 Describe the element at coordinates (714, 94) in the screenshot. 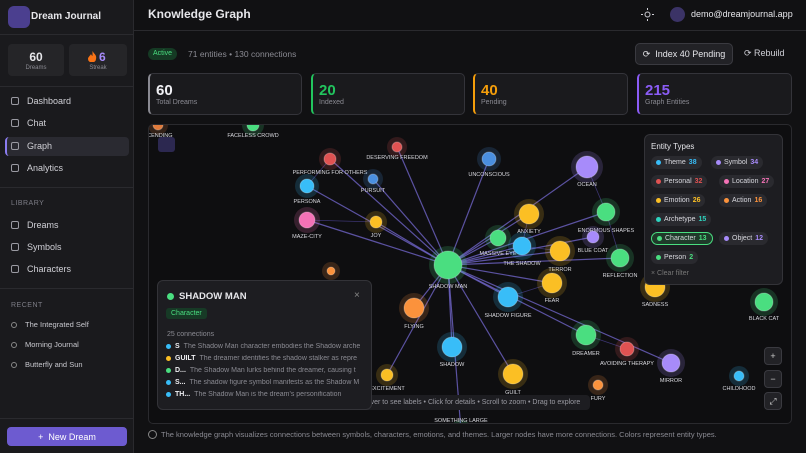

I see `stat-card: 215 Graph Entities` at that location.